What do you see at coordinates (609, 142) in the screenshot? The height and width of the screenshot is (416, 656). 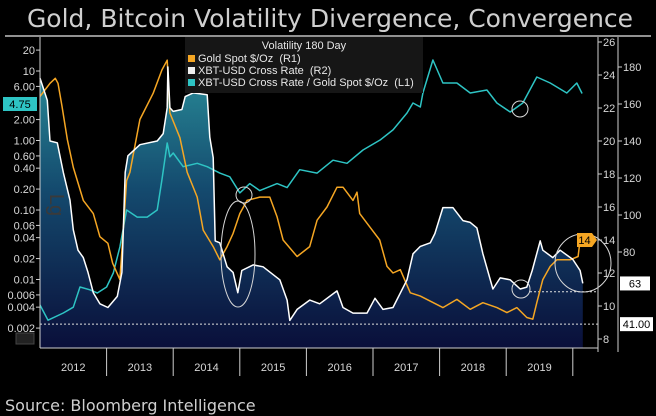 I see `y-r1-tick-label: 20` at bounding box center [609, 142].